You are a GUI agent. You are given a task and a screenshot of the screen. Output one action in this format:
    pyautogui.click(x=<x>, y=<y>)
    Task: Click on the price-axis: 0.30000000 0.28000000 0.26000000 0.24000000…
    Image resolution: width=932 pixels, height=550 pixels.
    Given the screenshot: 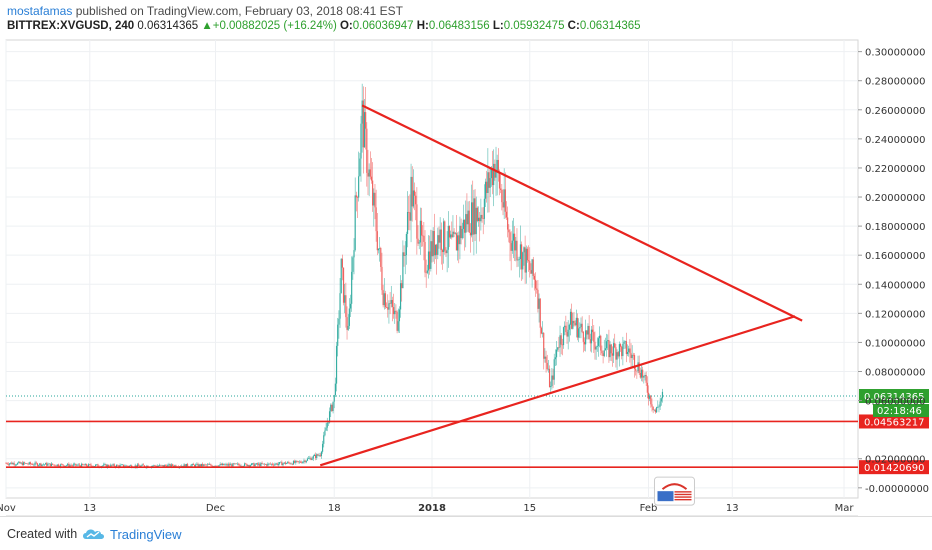 What is the action you would take?
    pyautogui.click(x=893, y=271)
    